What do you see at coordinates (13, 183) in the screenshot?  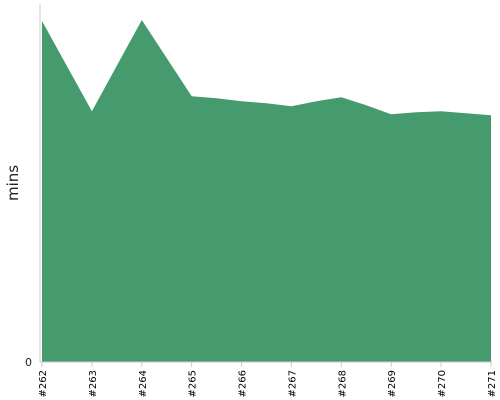 I see `y-axis-title: mins` at bounding box center [13, 183].